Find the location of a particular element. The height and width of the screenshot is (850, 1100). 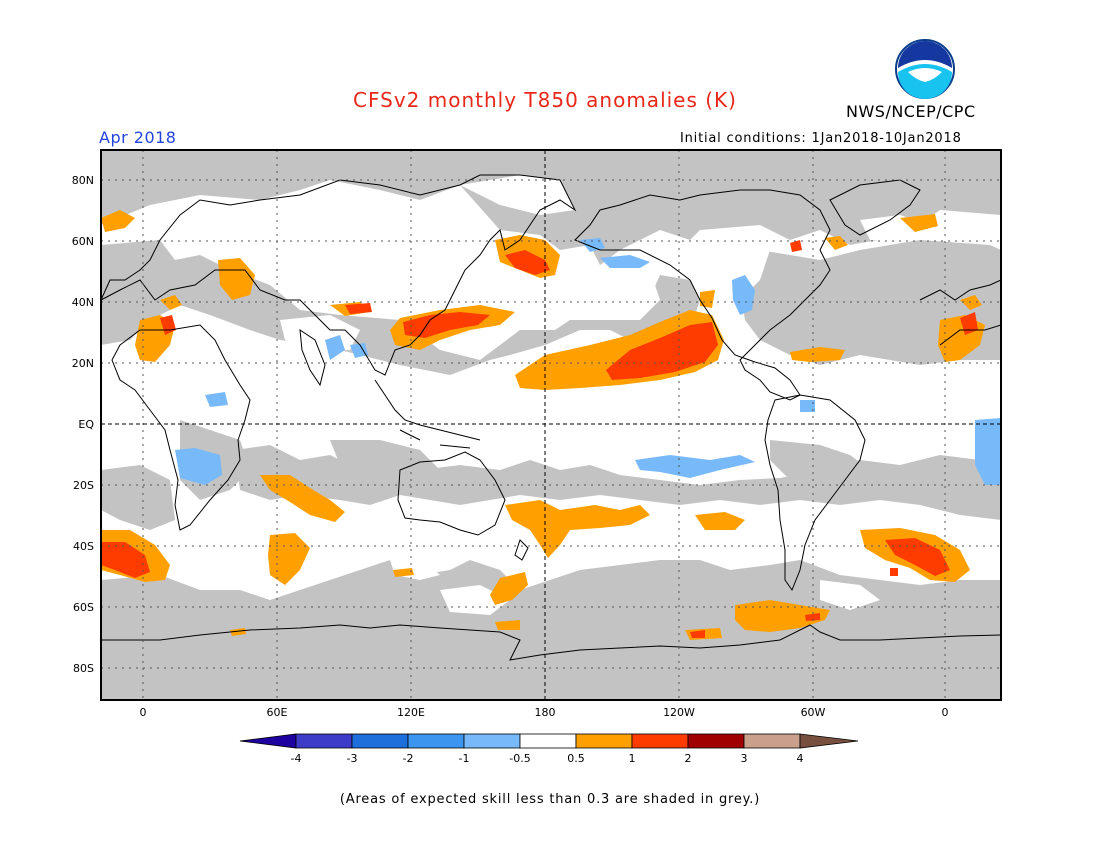

lon-label-120w: 120W is located at coordinates (679, 712).